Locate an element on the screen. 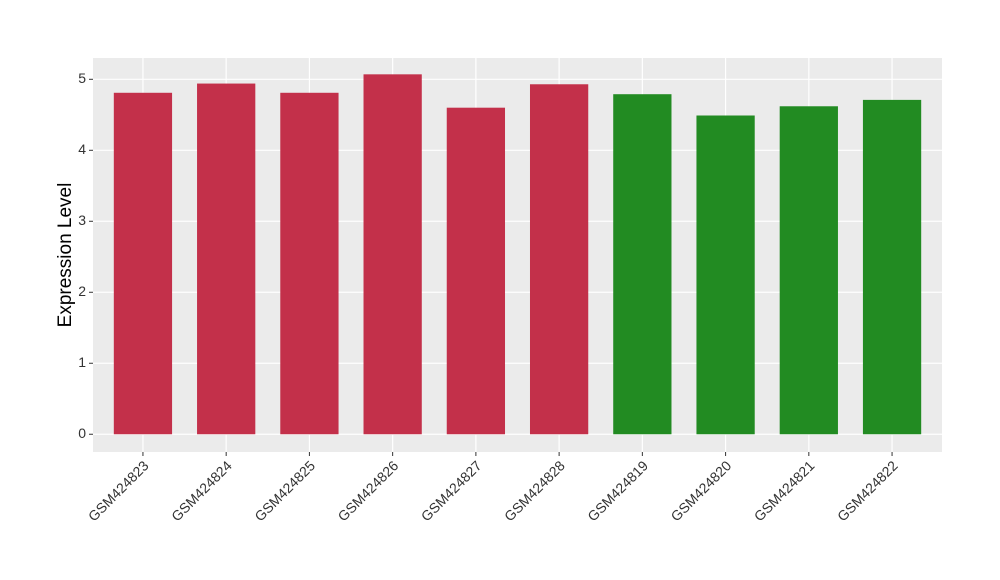 The image size is (1000, 580). y-tick-label: 0 is located at coordinates (82, 433).